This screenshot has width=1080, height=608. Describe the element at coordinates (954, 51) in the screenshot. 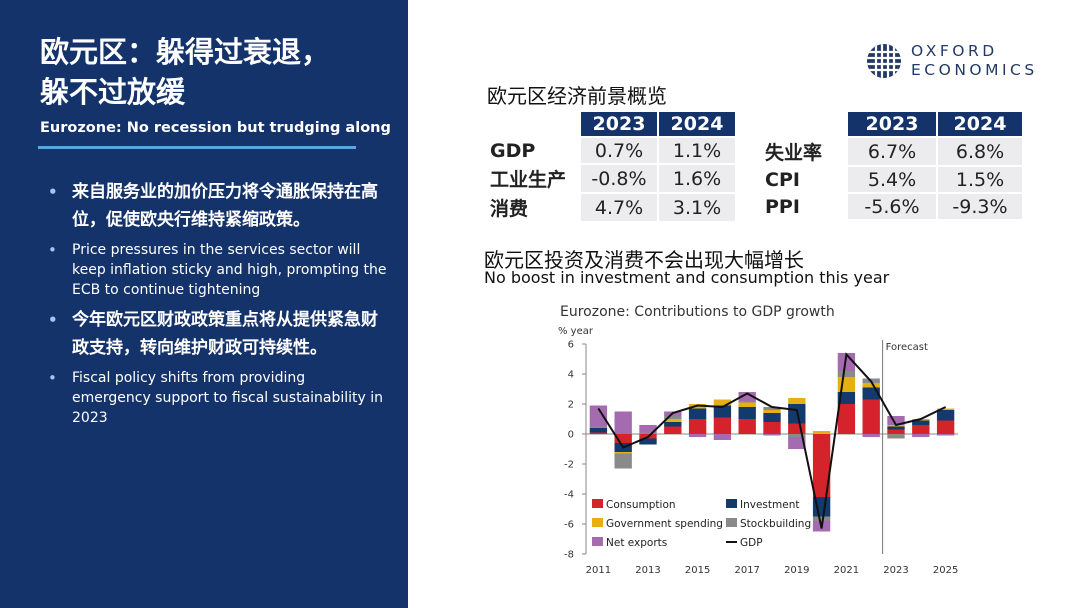

I see `logo-line1: OXFORD` at that location.